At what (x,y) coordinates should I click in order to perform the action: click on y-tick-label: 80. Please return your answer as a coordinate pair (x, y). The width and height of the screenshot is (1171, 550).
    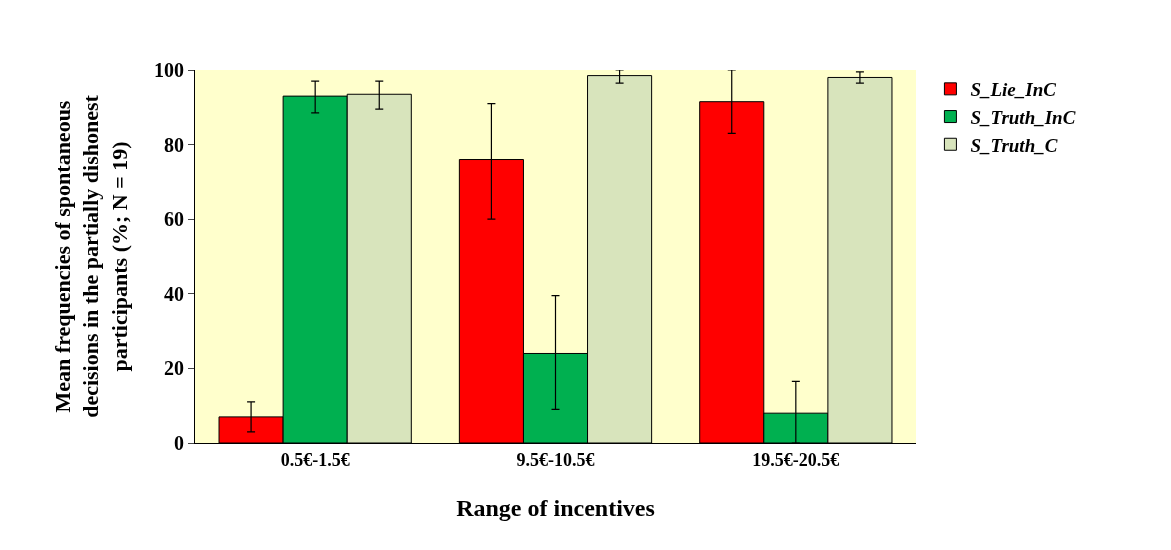
    Looking at the image, I should click on (174, 144).